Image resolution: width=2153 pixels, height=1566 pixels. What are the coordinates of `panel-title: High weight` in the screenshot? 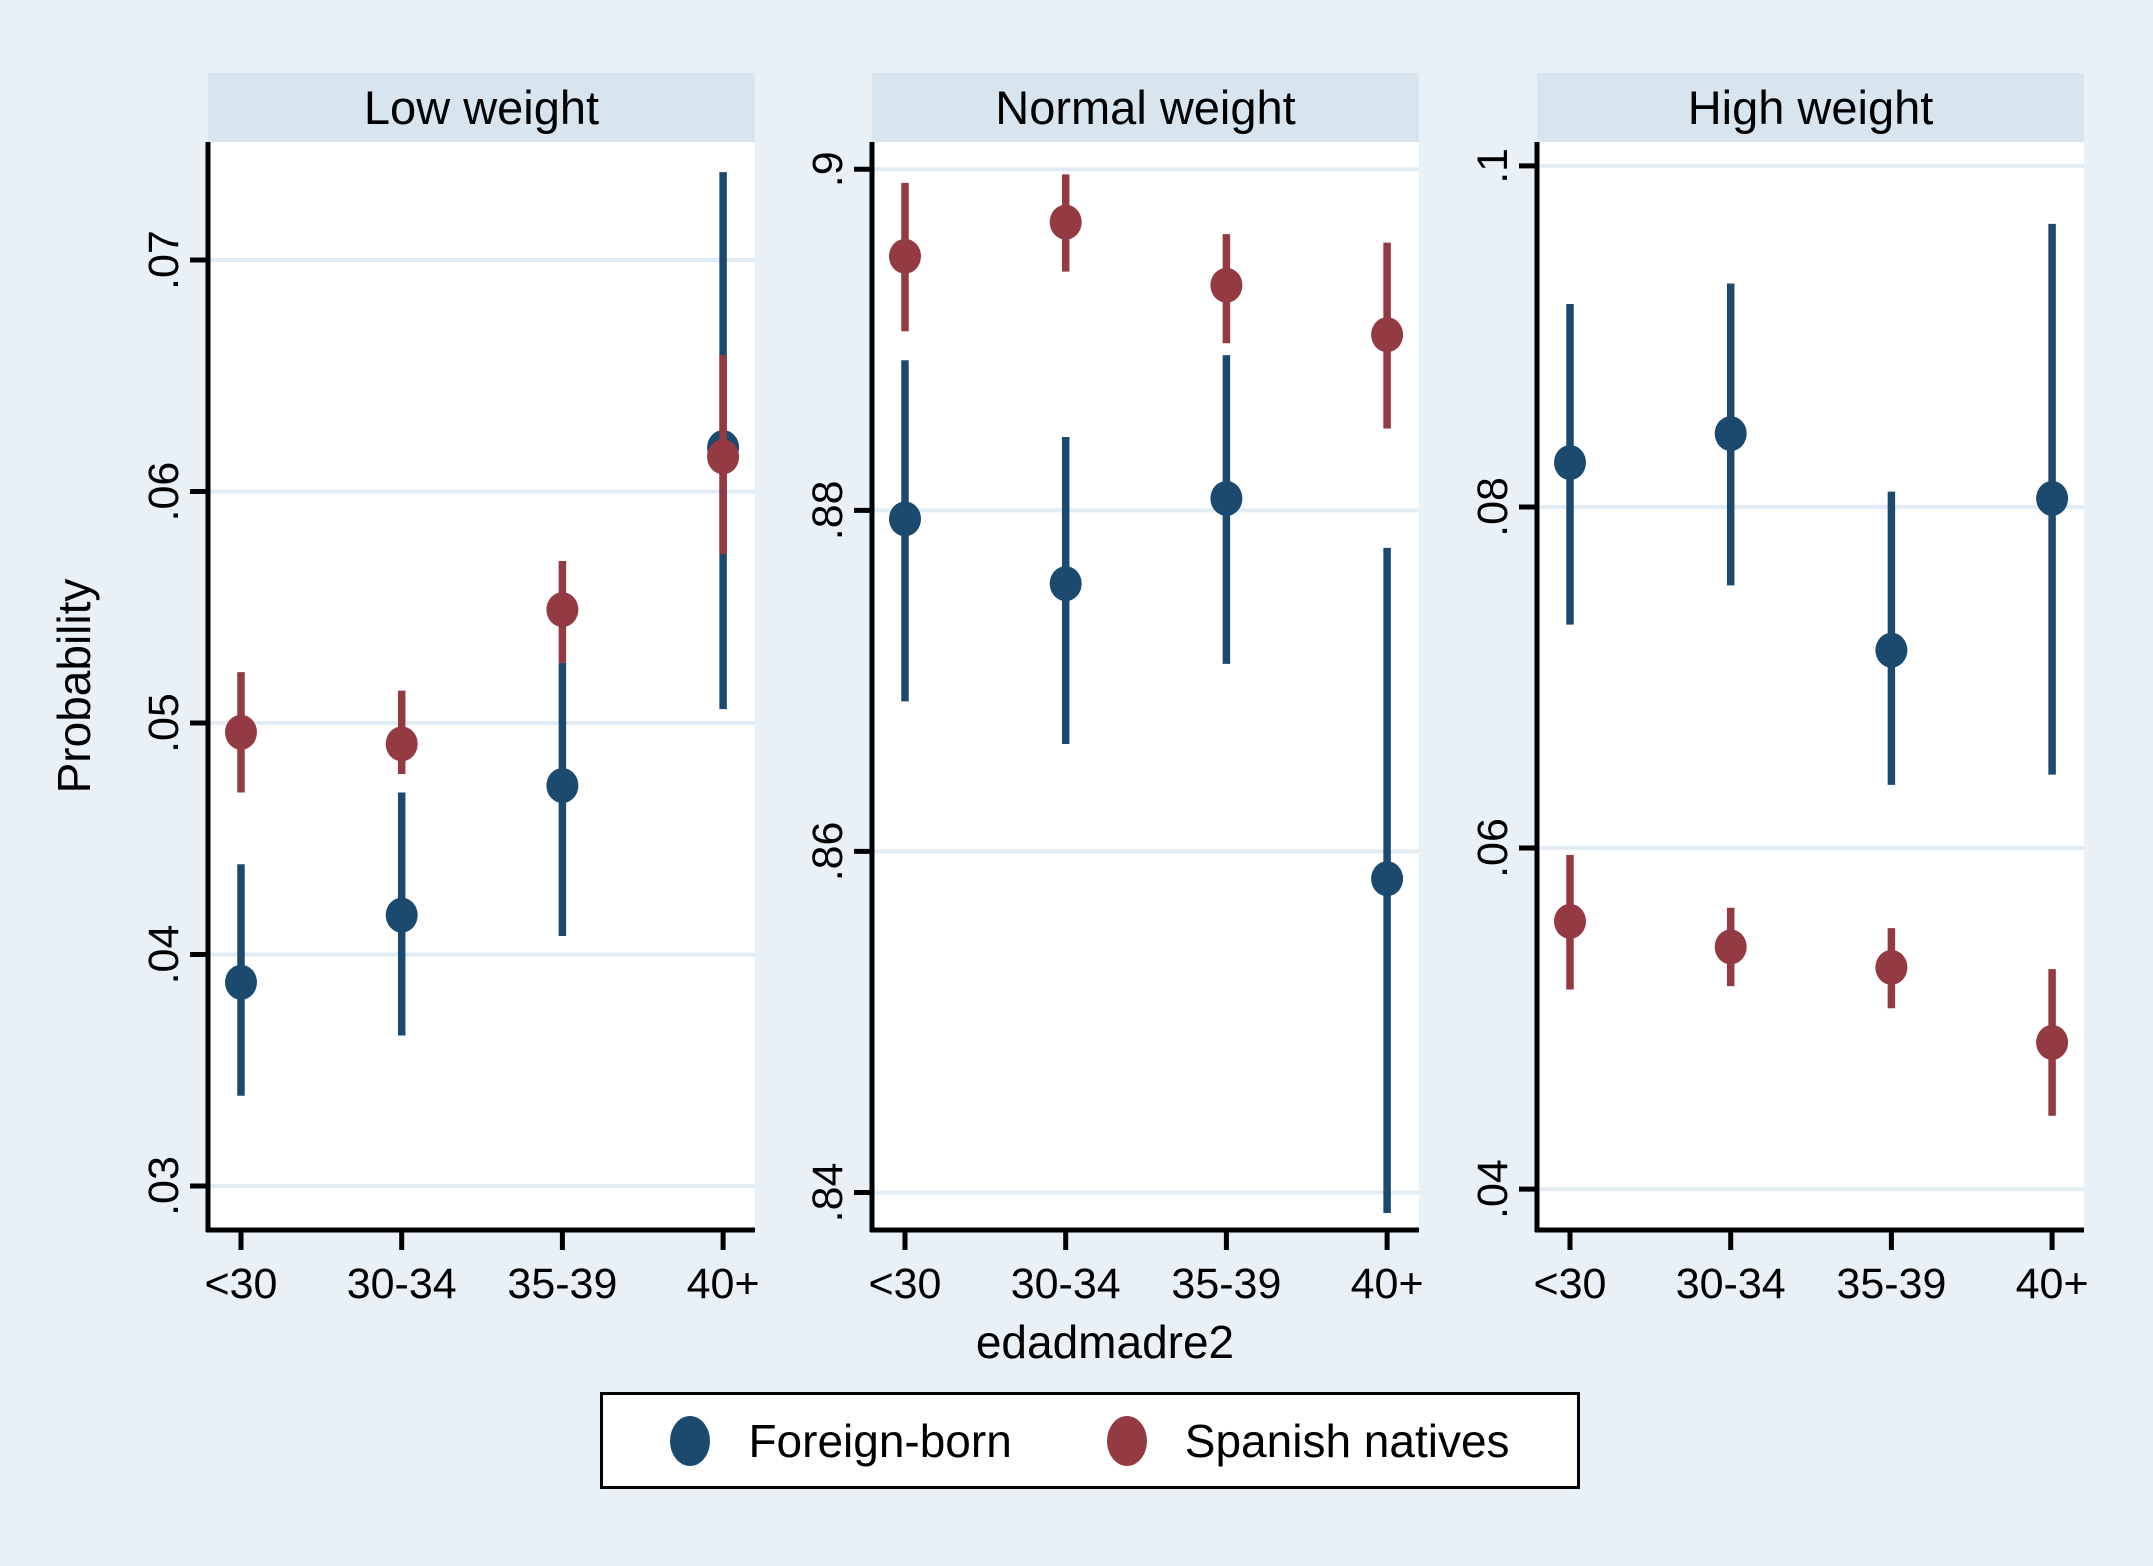 It's located at (1810, 107).